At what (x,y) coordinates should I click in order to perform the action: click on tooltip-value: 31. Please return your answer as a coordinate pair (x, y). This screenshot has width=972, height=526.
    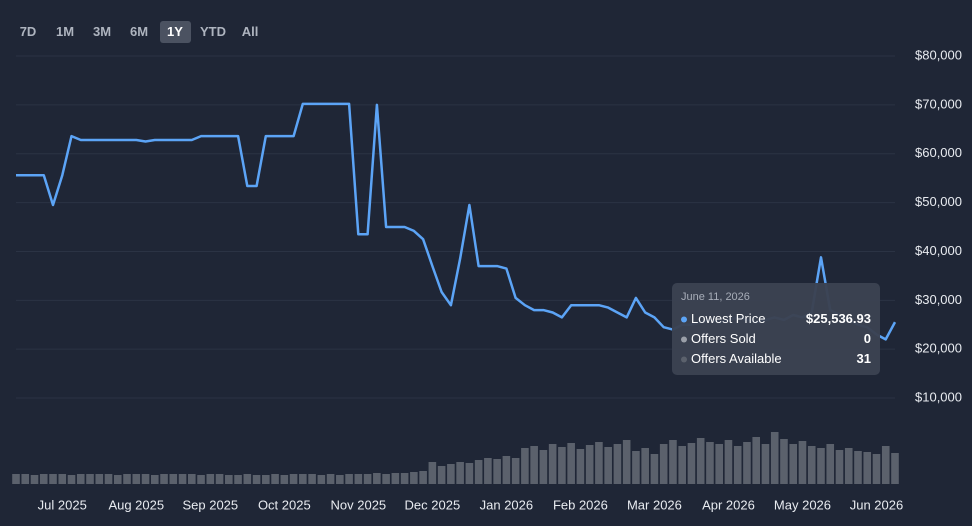
    Looking at the image, I should click on (864, 358).